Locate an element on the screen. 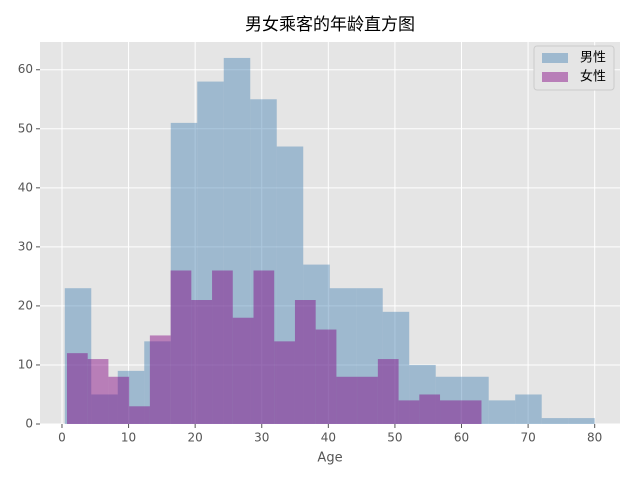  y-tick-label: 40 is located at coordinates (25, 187).